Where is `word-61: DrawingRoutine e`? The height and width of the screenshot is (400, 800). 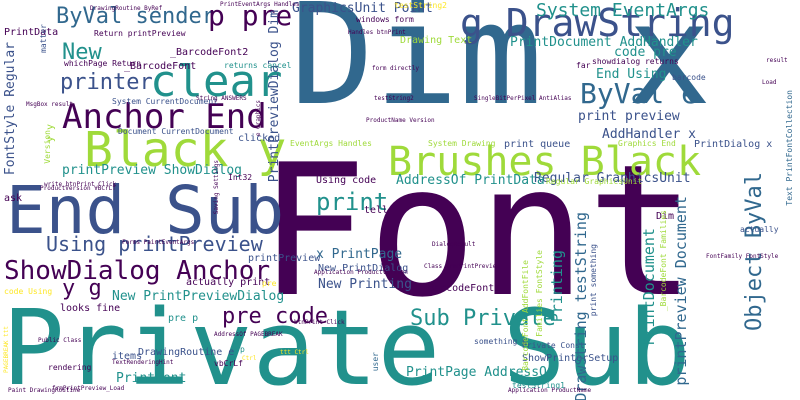 word-61: DrawingRoutine e is located at coordinates (186, 352).